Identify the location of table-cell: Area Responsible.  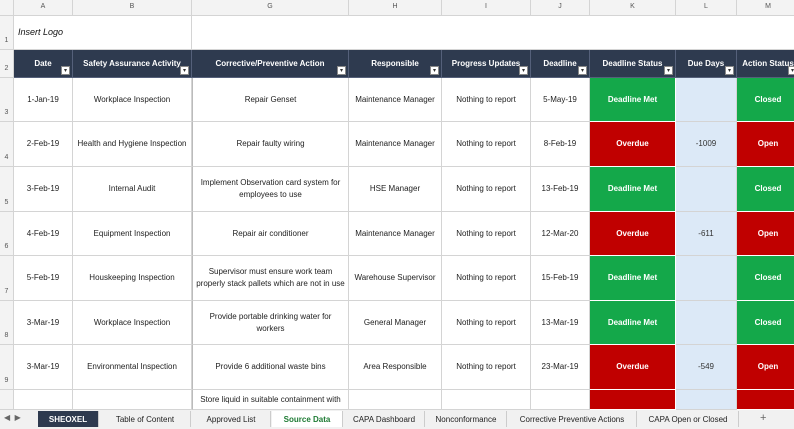
(395, 367).